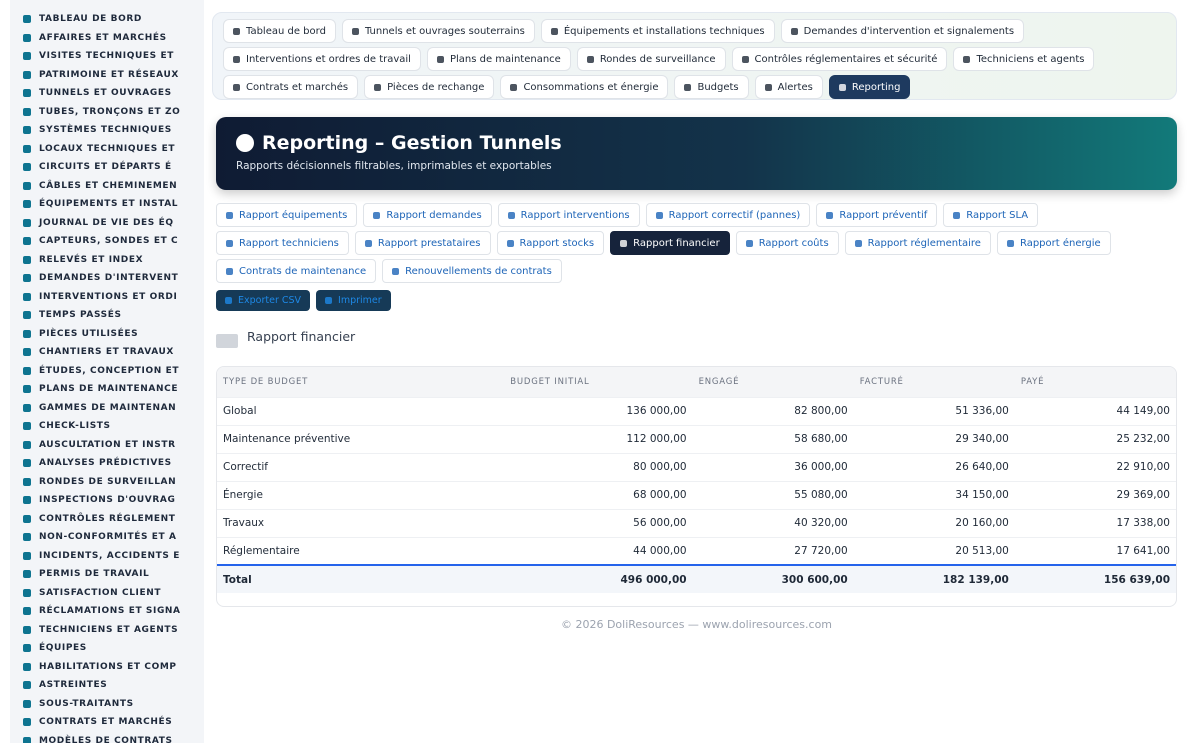 The width and height of the screenshot is (1200, 743). What do you see at coordinates (107, 737) in the screenshot?
I see `sidebar-item: MODÈLES DE CONTRATS` at bounding box center [107, 737].